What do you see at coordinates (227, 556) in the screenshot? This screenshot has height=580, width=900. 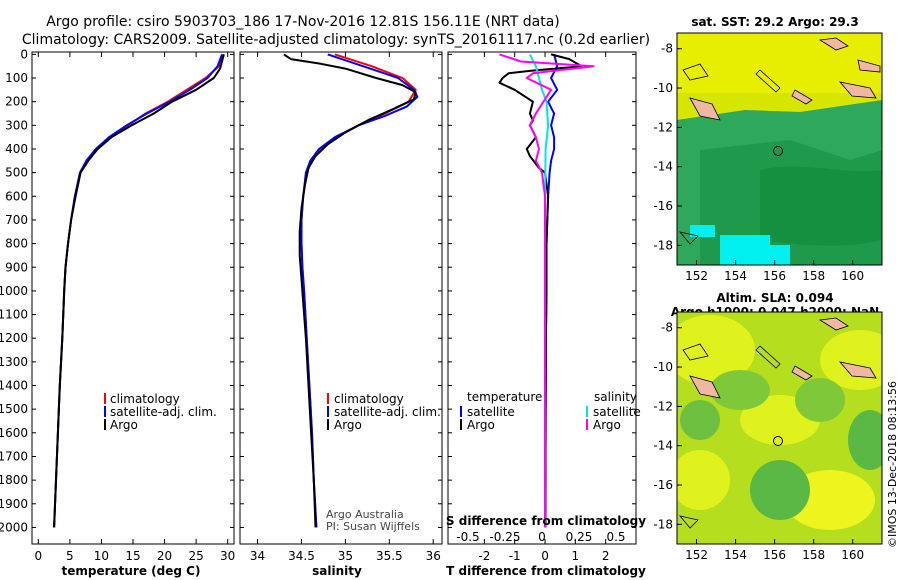 I see `x-tick-label: 30` at bounding box center [227, 556].